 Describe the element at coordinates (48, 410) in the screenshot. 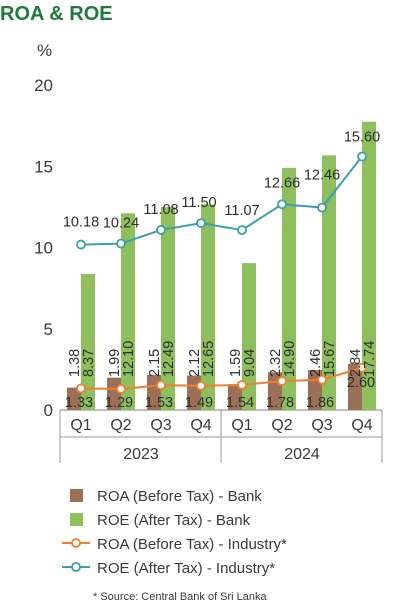

I see `y-tick-label: 0` at that location.